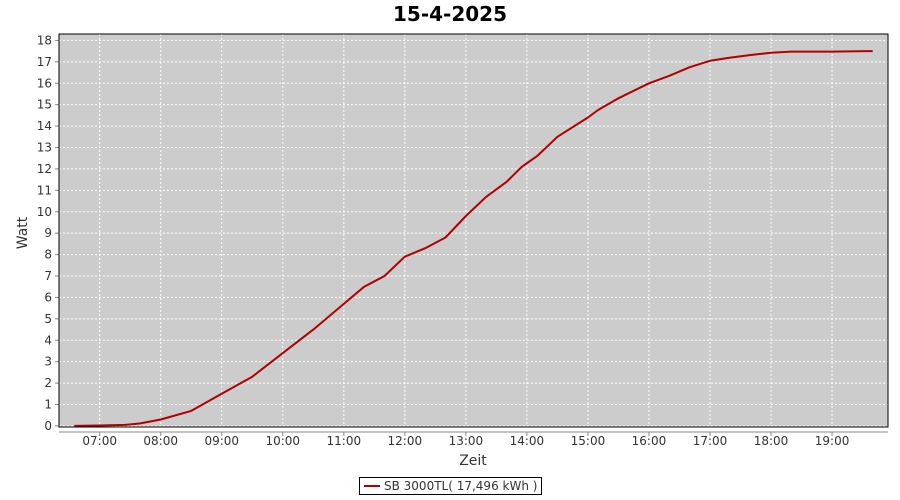 The height and width of the screenshot is (500, 900). I want to click on chart-title: 15-4-2025, so click(449, 14).